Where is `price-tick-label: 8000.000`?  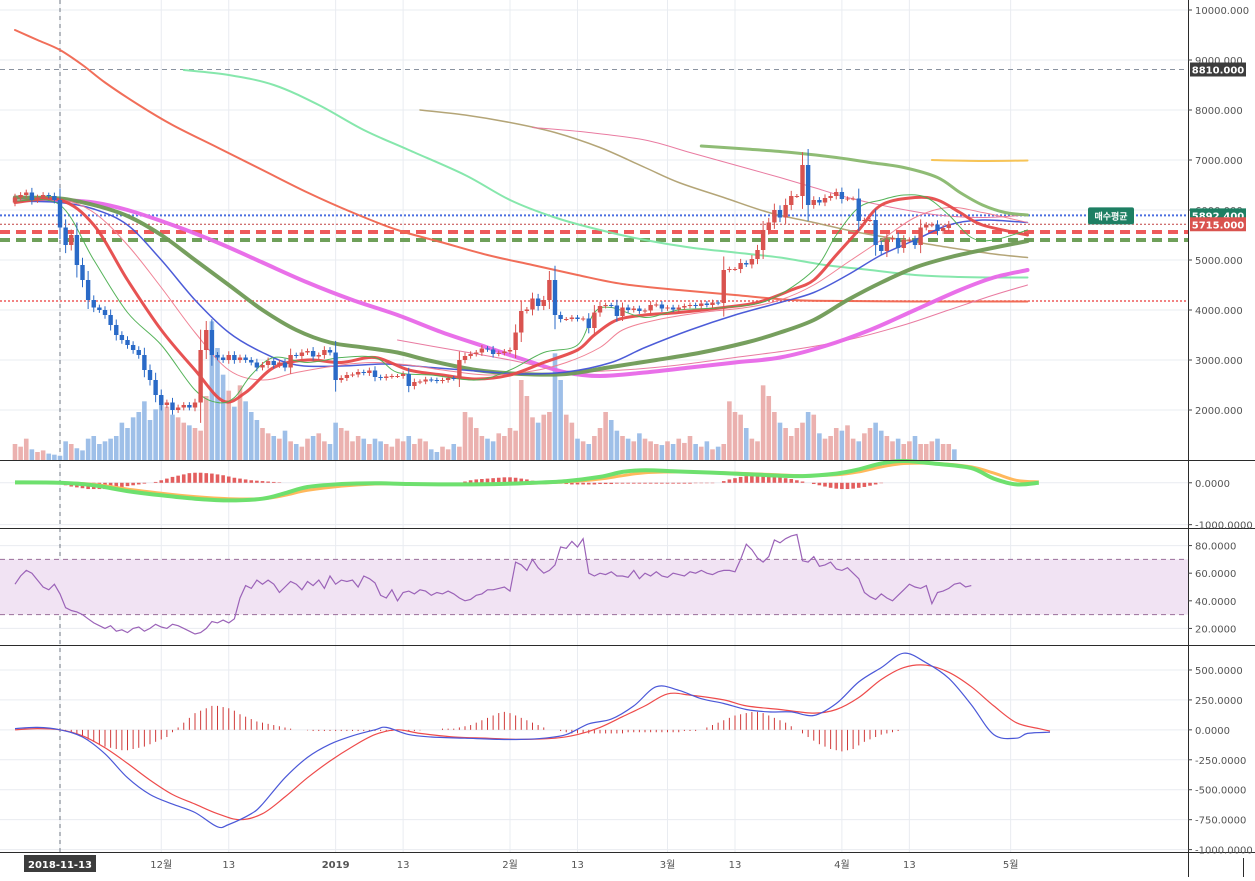 price-tick-label: 8000.000 is located at coordinates (1219, 111).